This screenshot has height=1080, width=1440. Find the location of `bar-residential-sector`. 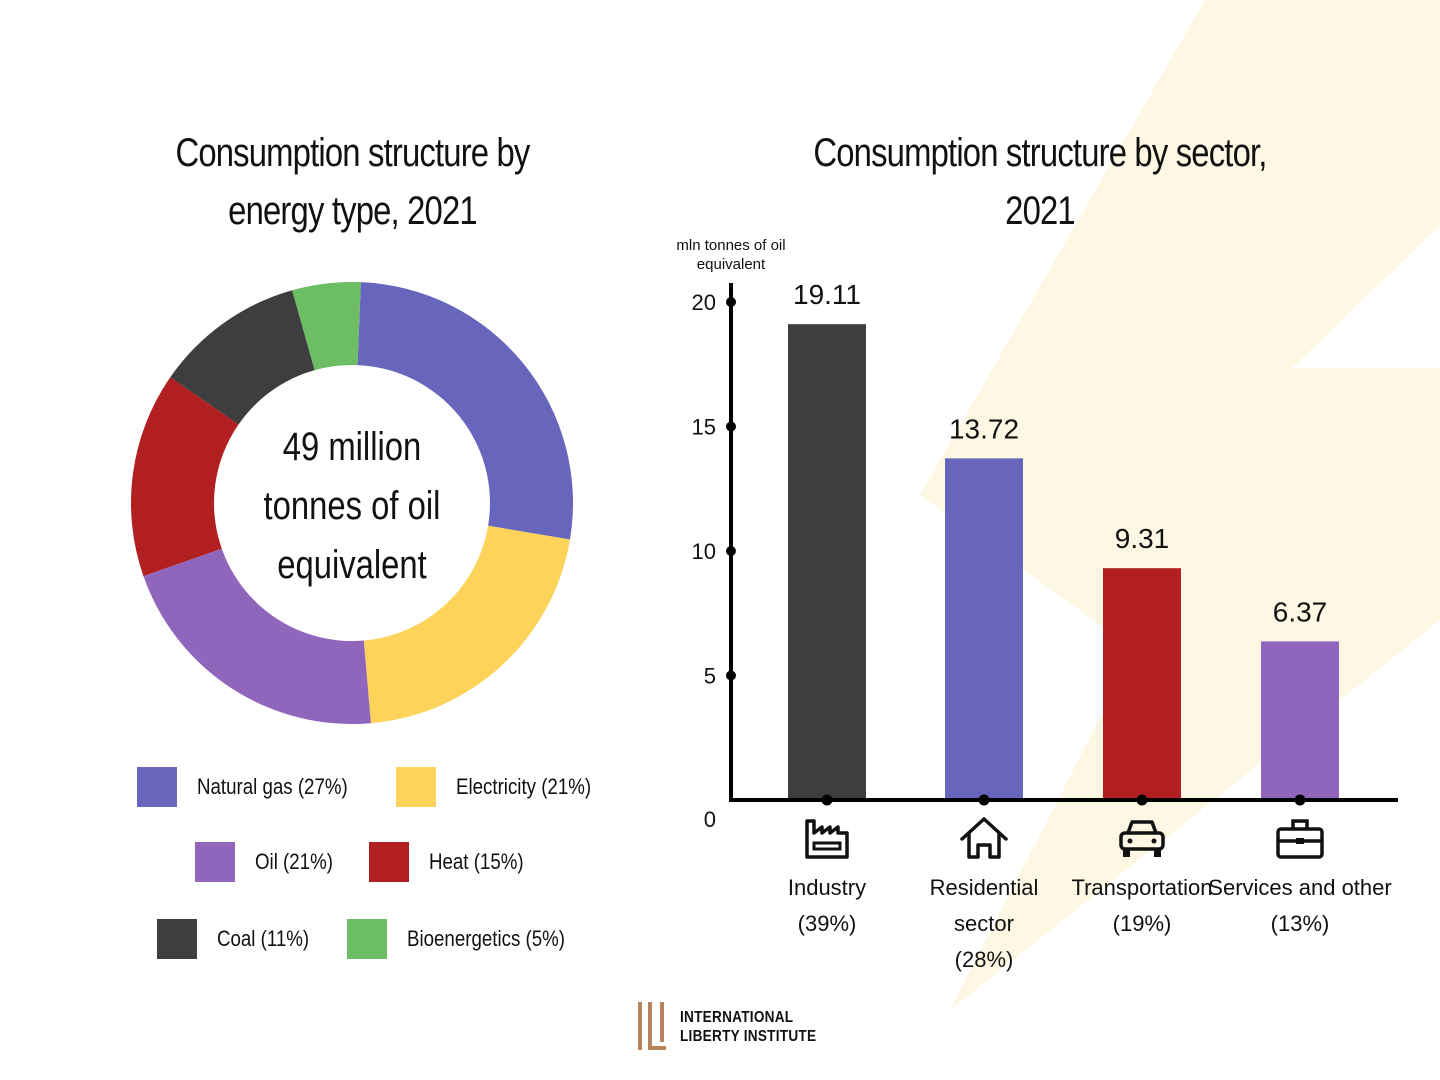

bar-residential-sector is located at coordinates (984, 629).